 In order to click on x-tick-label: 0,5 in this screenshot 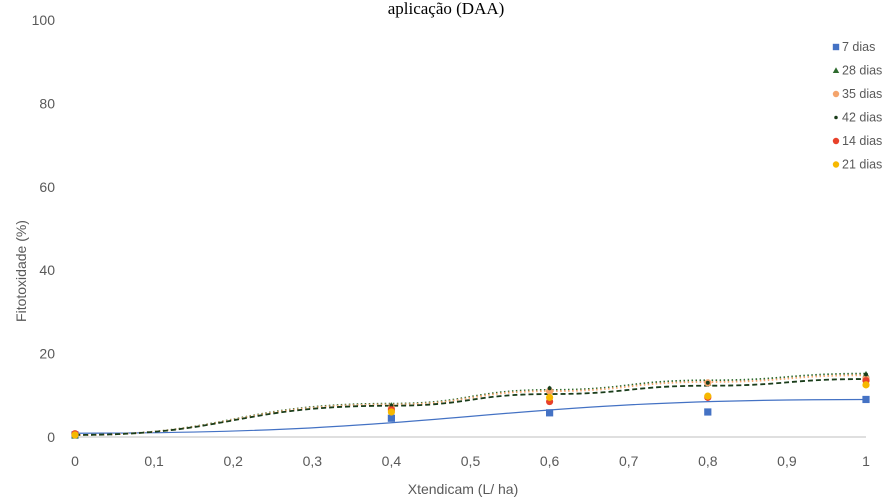, I will do `click(471, 461)`.